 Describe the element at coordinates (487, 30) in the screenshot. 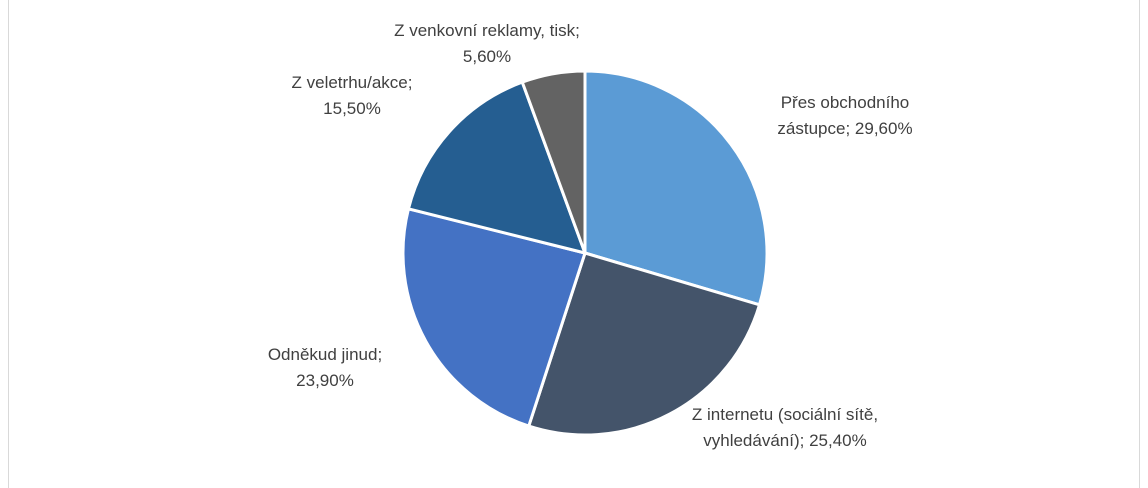

I see `category-label: Z venkovní reklamy, tisk;` at that location.